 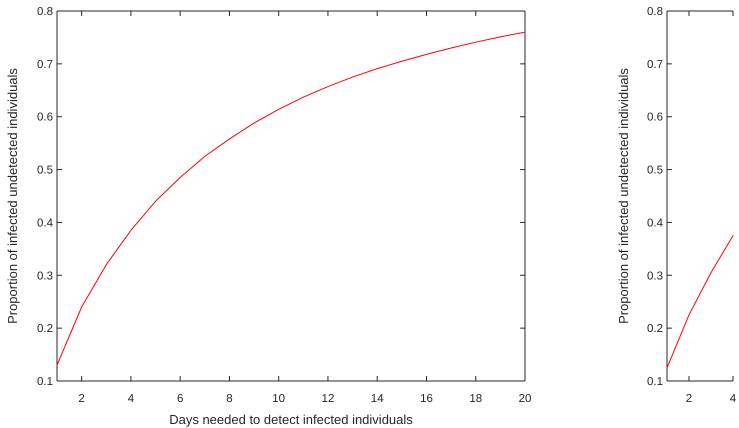 What do you see at coordinates (328, 399) in the screenshot?
I see `x-tick-label: 12` at bounding box center [328, 399].